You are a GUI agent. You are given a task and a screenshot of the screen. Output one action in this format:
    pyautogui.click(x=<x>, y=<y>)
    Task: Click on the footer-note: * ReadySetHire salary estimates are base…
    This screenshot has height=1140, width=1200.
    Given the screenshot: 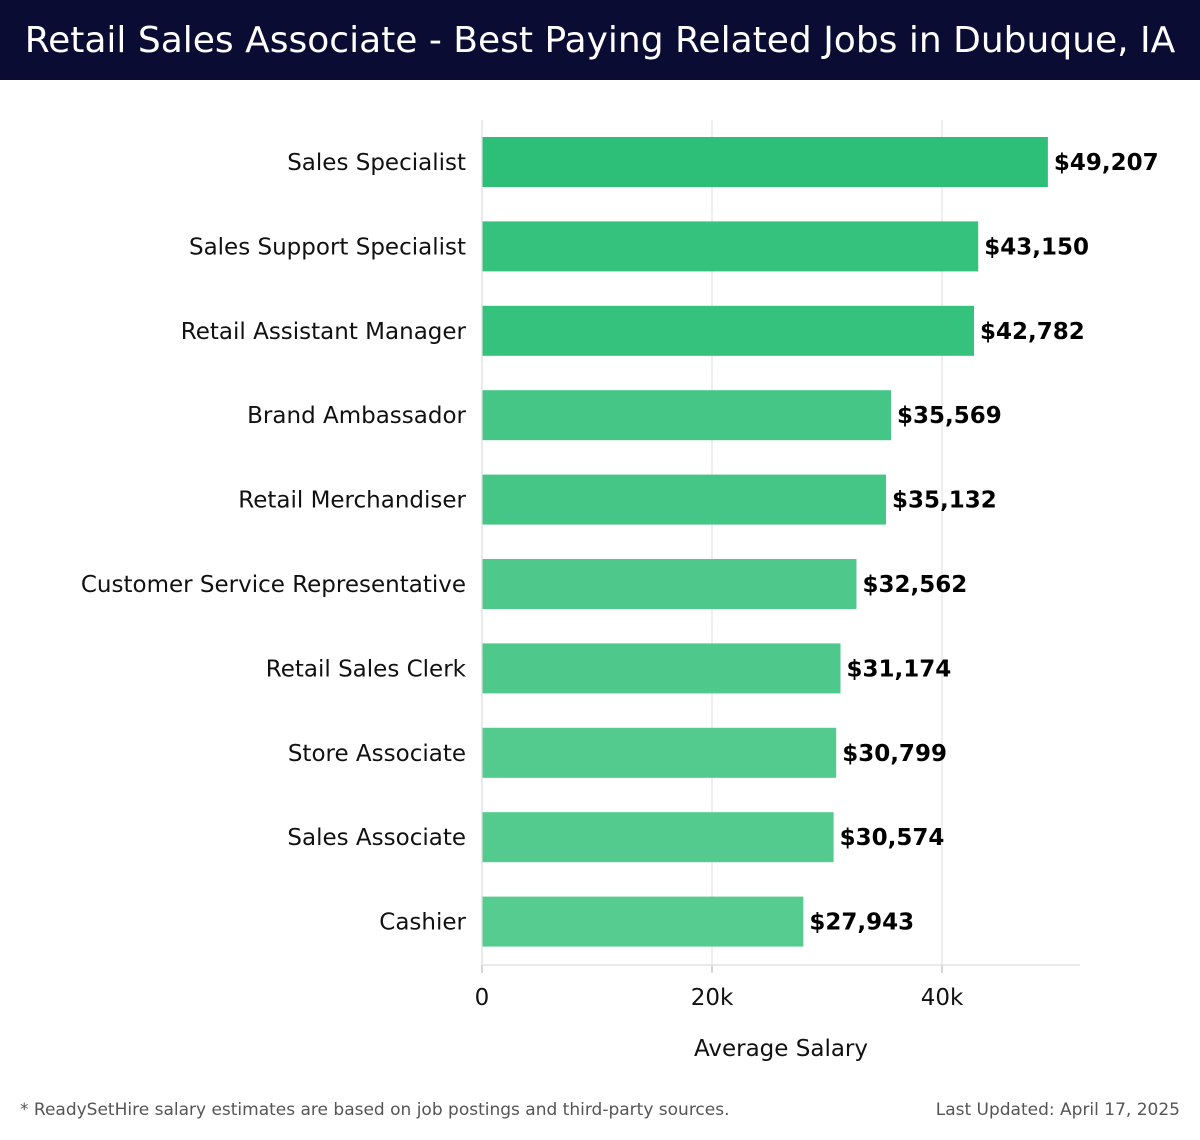 What is the action you would take?
    pyautogui.click(x=375, y=1110)
    